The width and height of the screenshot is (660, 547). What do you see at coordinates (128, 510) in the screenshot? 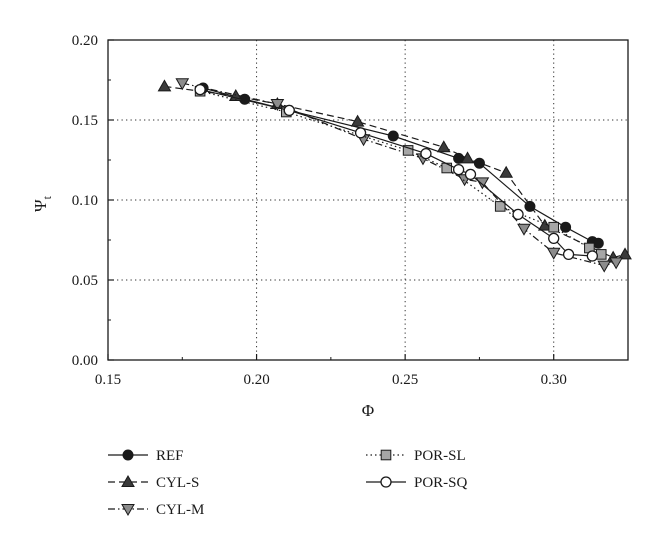
I see `legend-marker-cyl-m` at bounding box center [128, 510].